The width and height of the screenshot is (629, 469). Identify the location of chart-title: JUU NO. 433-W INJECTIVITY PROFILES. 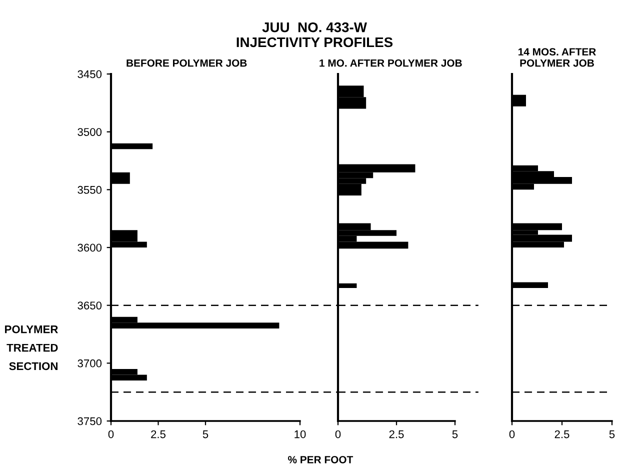
(314, 35).